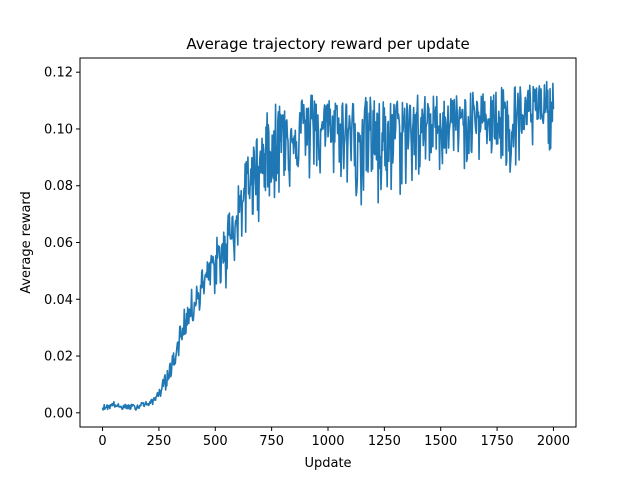 The width and height of the screenshot is (640, 480). Describe the element at coordinates (215, 441) in the screenshot. I see `x-tick-label: 500` at that location.